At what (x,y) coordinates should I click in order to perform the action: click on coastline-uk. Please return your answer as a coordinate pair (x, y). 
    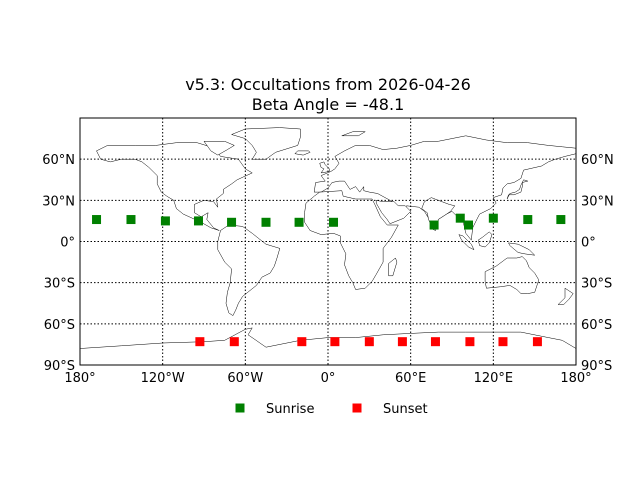
    Looking at the image, I should click on (324, 167).